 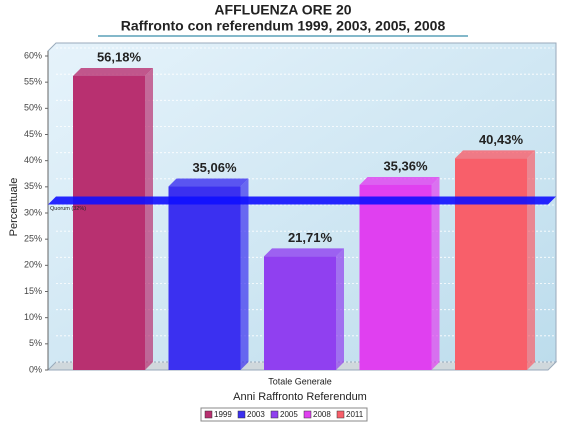 What do you see at coordinates (33, 317) in the screenshot?
I see `y-tick-label: 10%` at bounding box center [33, 317].